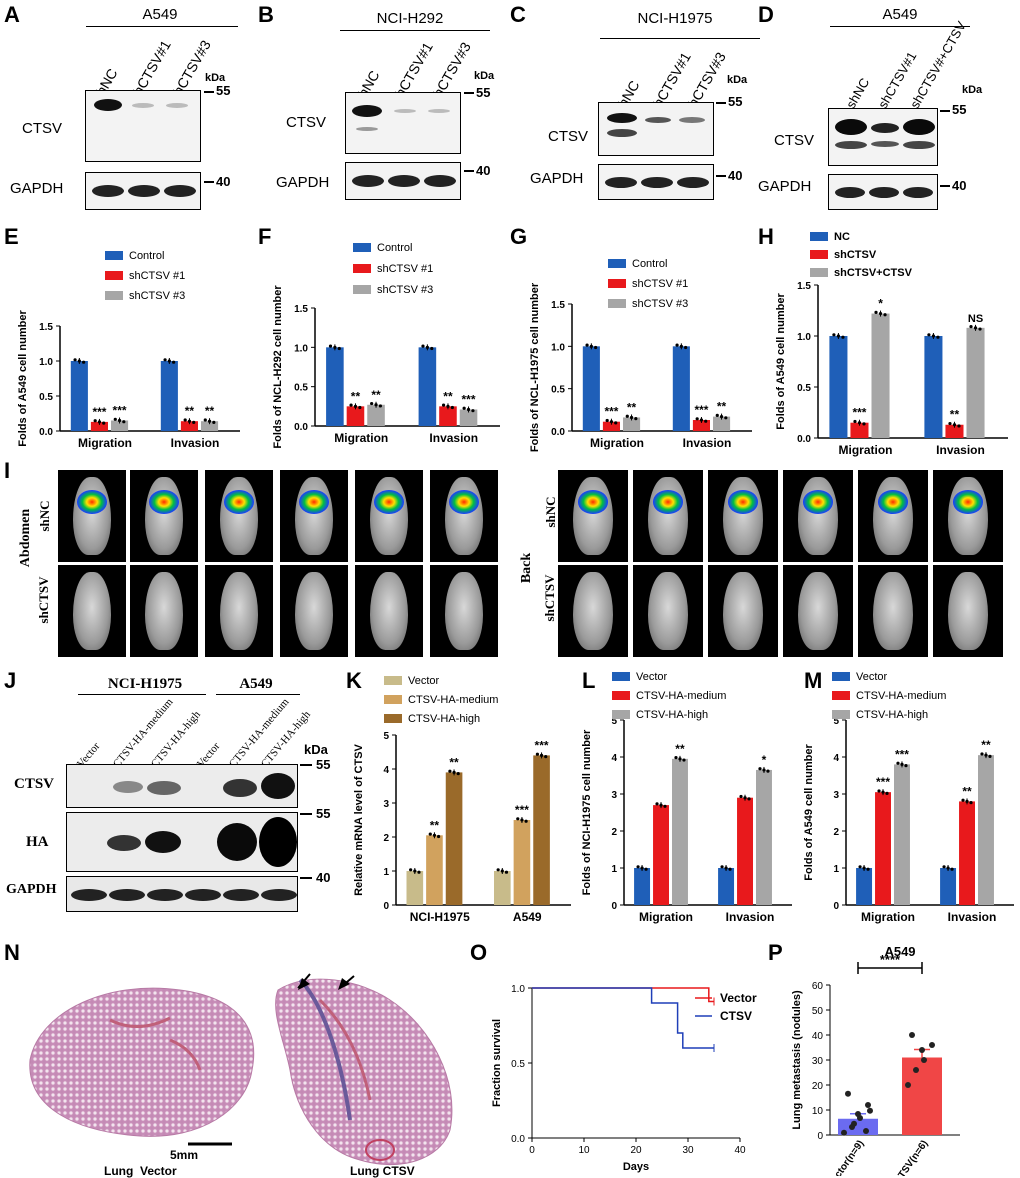 The width and height of the screenshot is (1020, 1178). What do you see at coordinates (587, 812) in the screenshot?
I see `y-axis-label: Folds of NCI-H1975 cell number` at bounding box center [587, 812].